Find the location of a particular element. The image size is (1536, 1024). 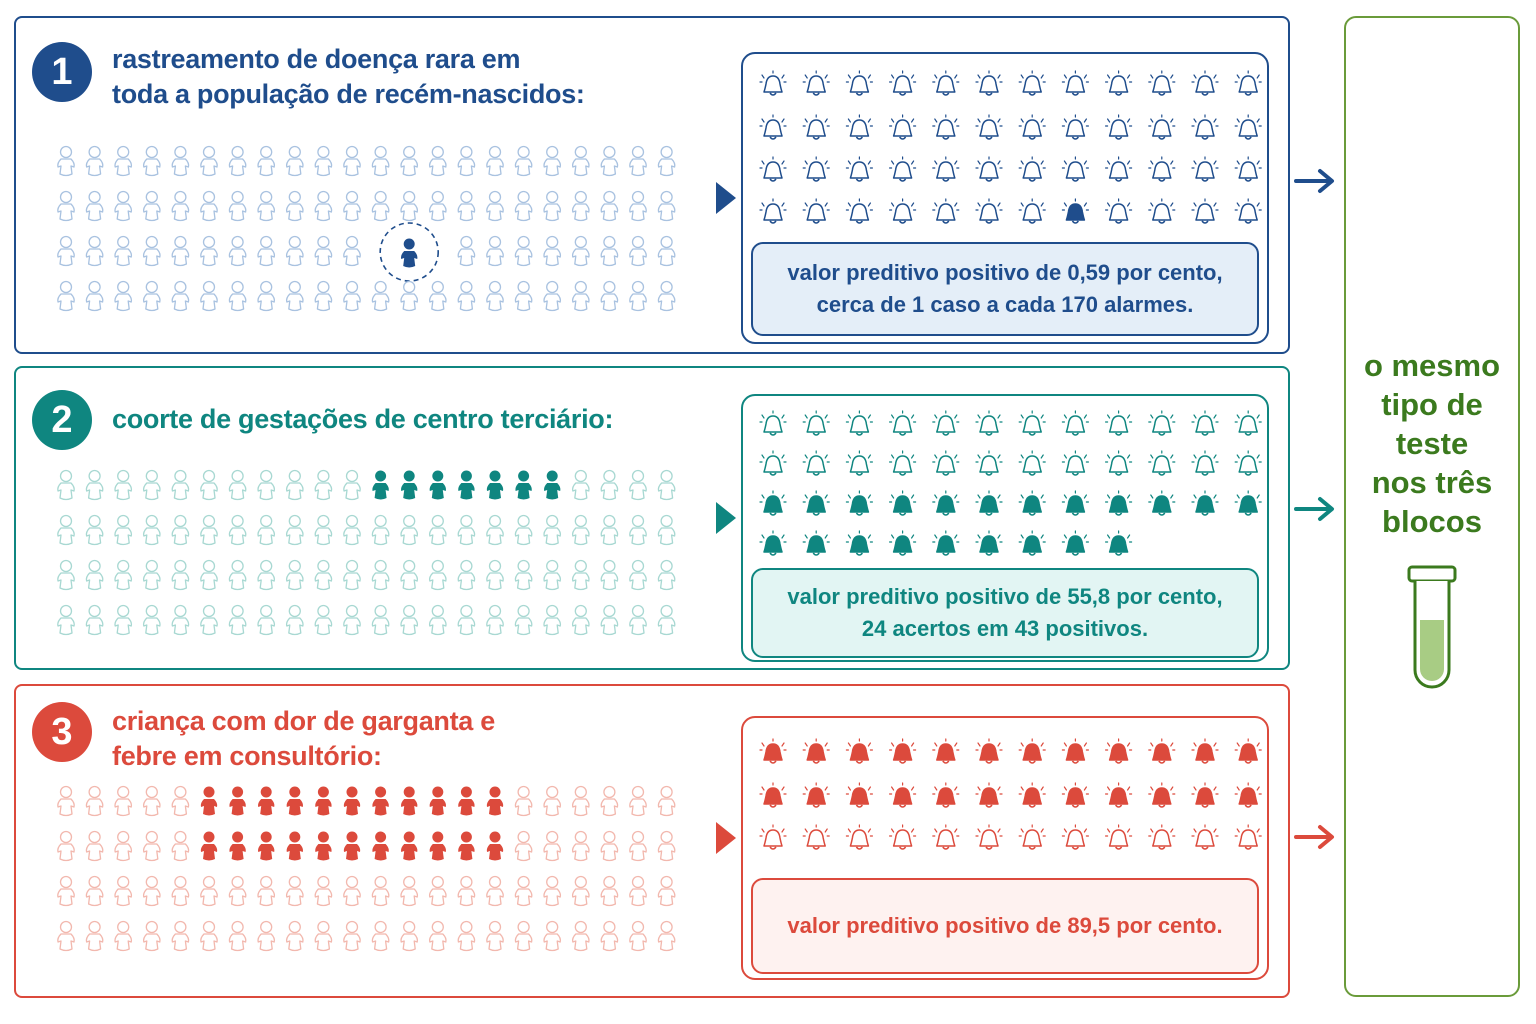

panel-title-line: toda a população de recém-nascidos: is located at coordinates (348, 94).